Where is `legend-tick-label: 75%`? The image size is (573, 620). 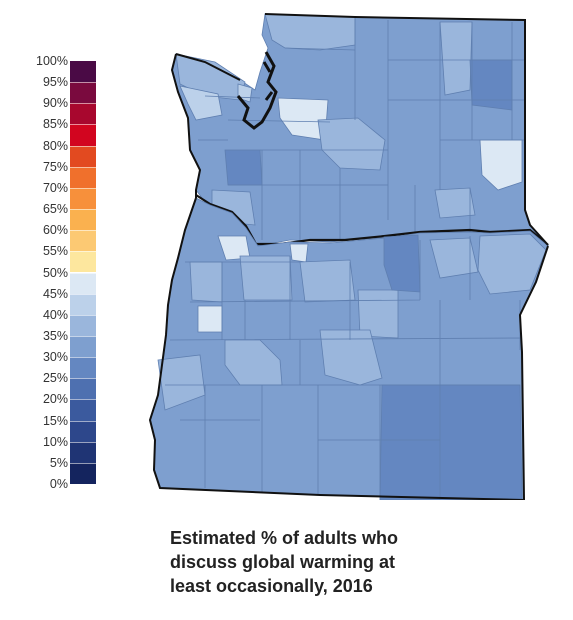 legend-tick-label: 75% is located at coordinates (55, 166).